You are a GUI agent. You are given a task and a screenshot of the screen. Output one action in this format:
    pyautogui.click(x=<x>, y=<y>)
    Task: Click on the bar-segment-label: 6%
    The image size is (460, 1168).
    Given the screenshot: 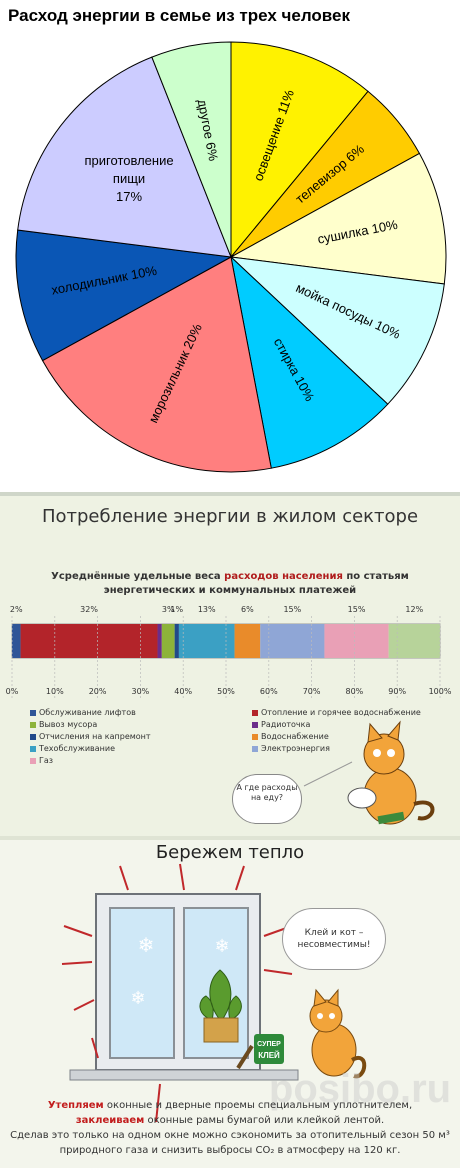 What is the action you would take?
    pyautogui.click(x=247, y=609)
    